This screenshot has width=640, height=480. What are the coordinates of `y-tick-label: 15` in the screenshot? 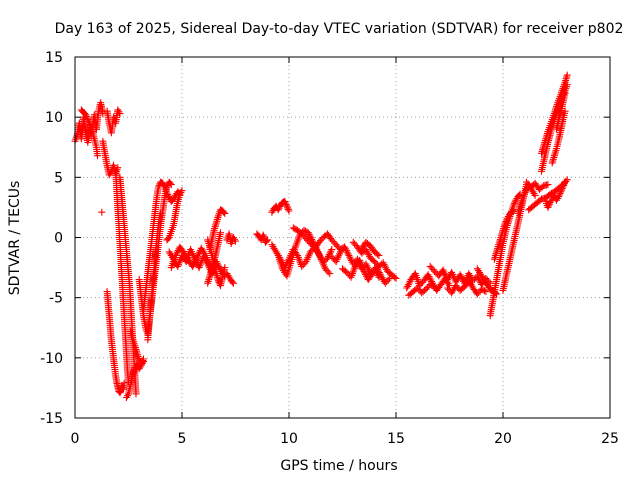 It's located at (54, 58).